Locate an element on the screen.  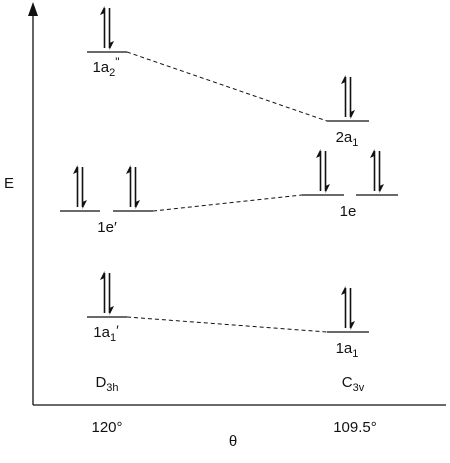
orbital-1a1p: 1a1′ is located at coordinates (107, 307).